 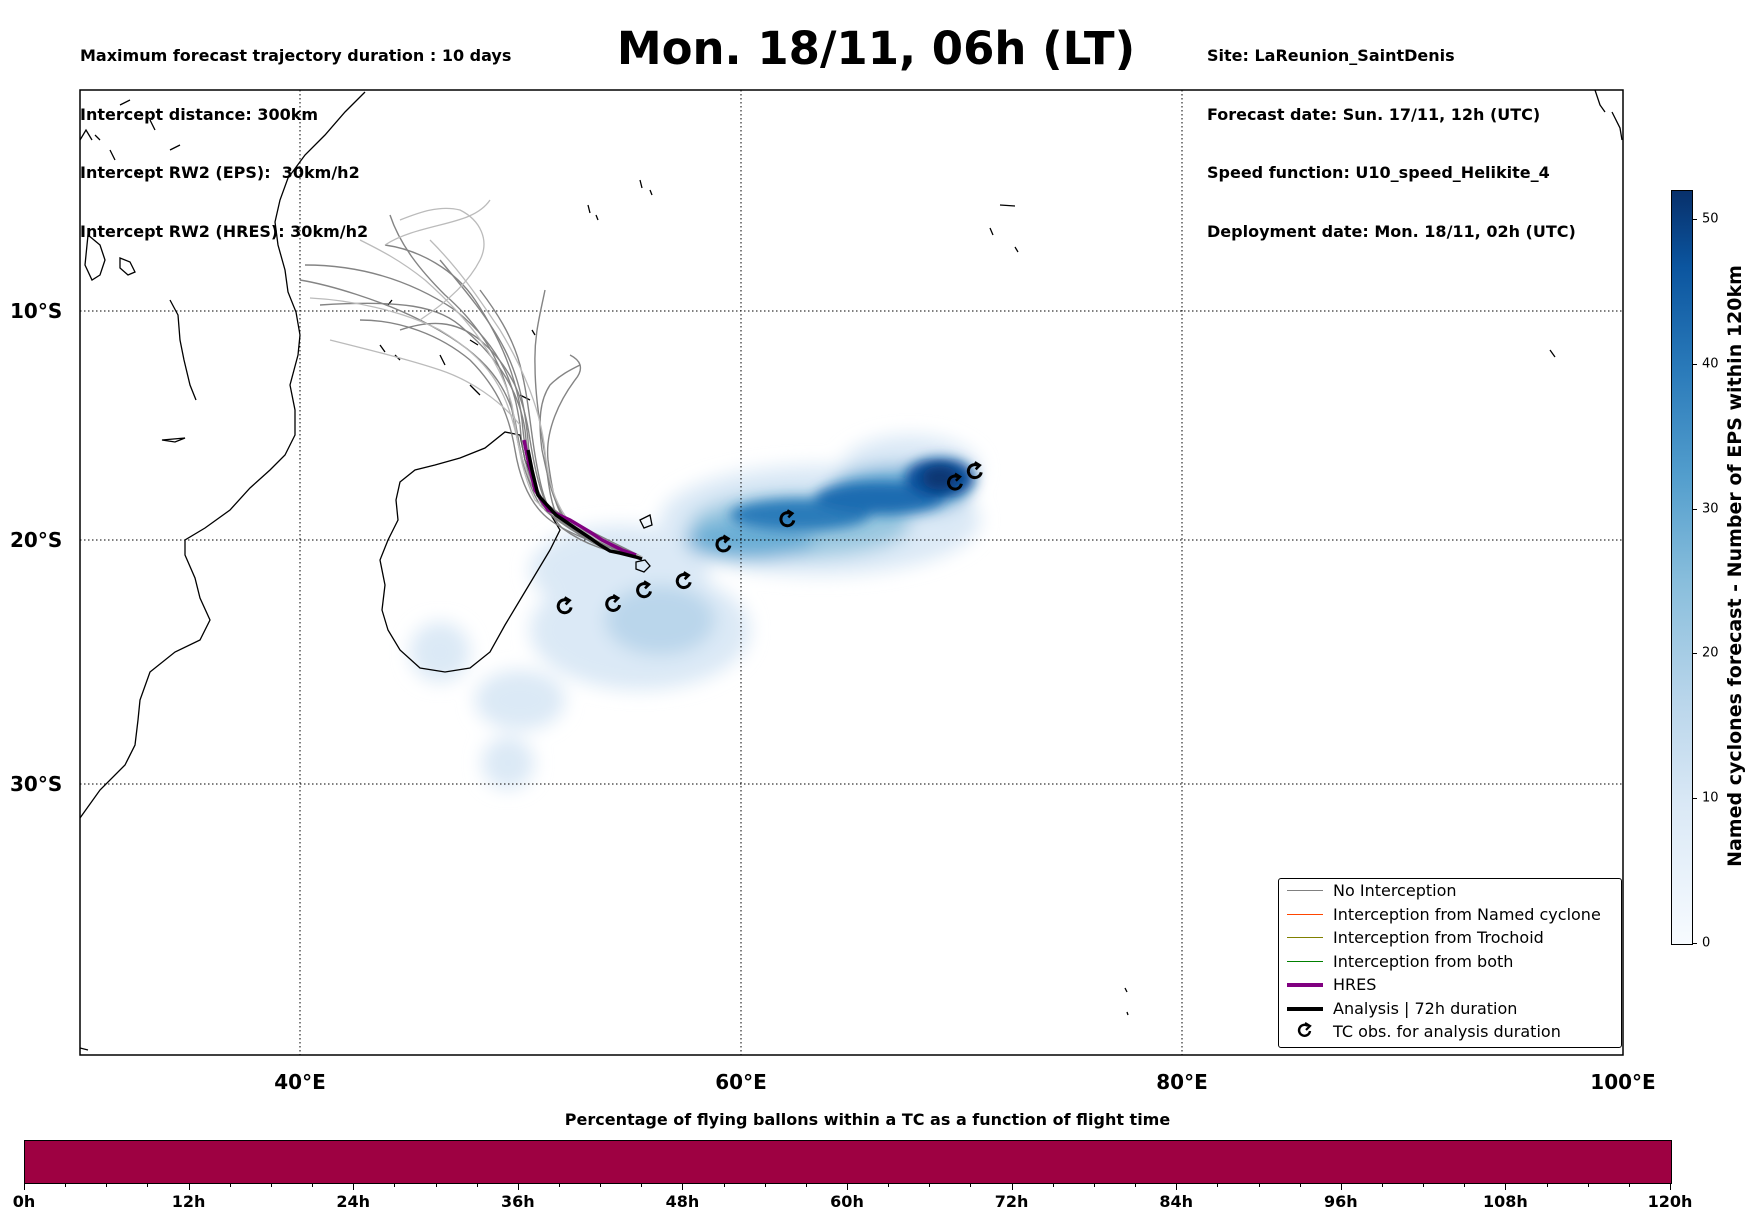 I want to click on colorbar-tick-label: 40, so click(x=1710, y=364).